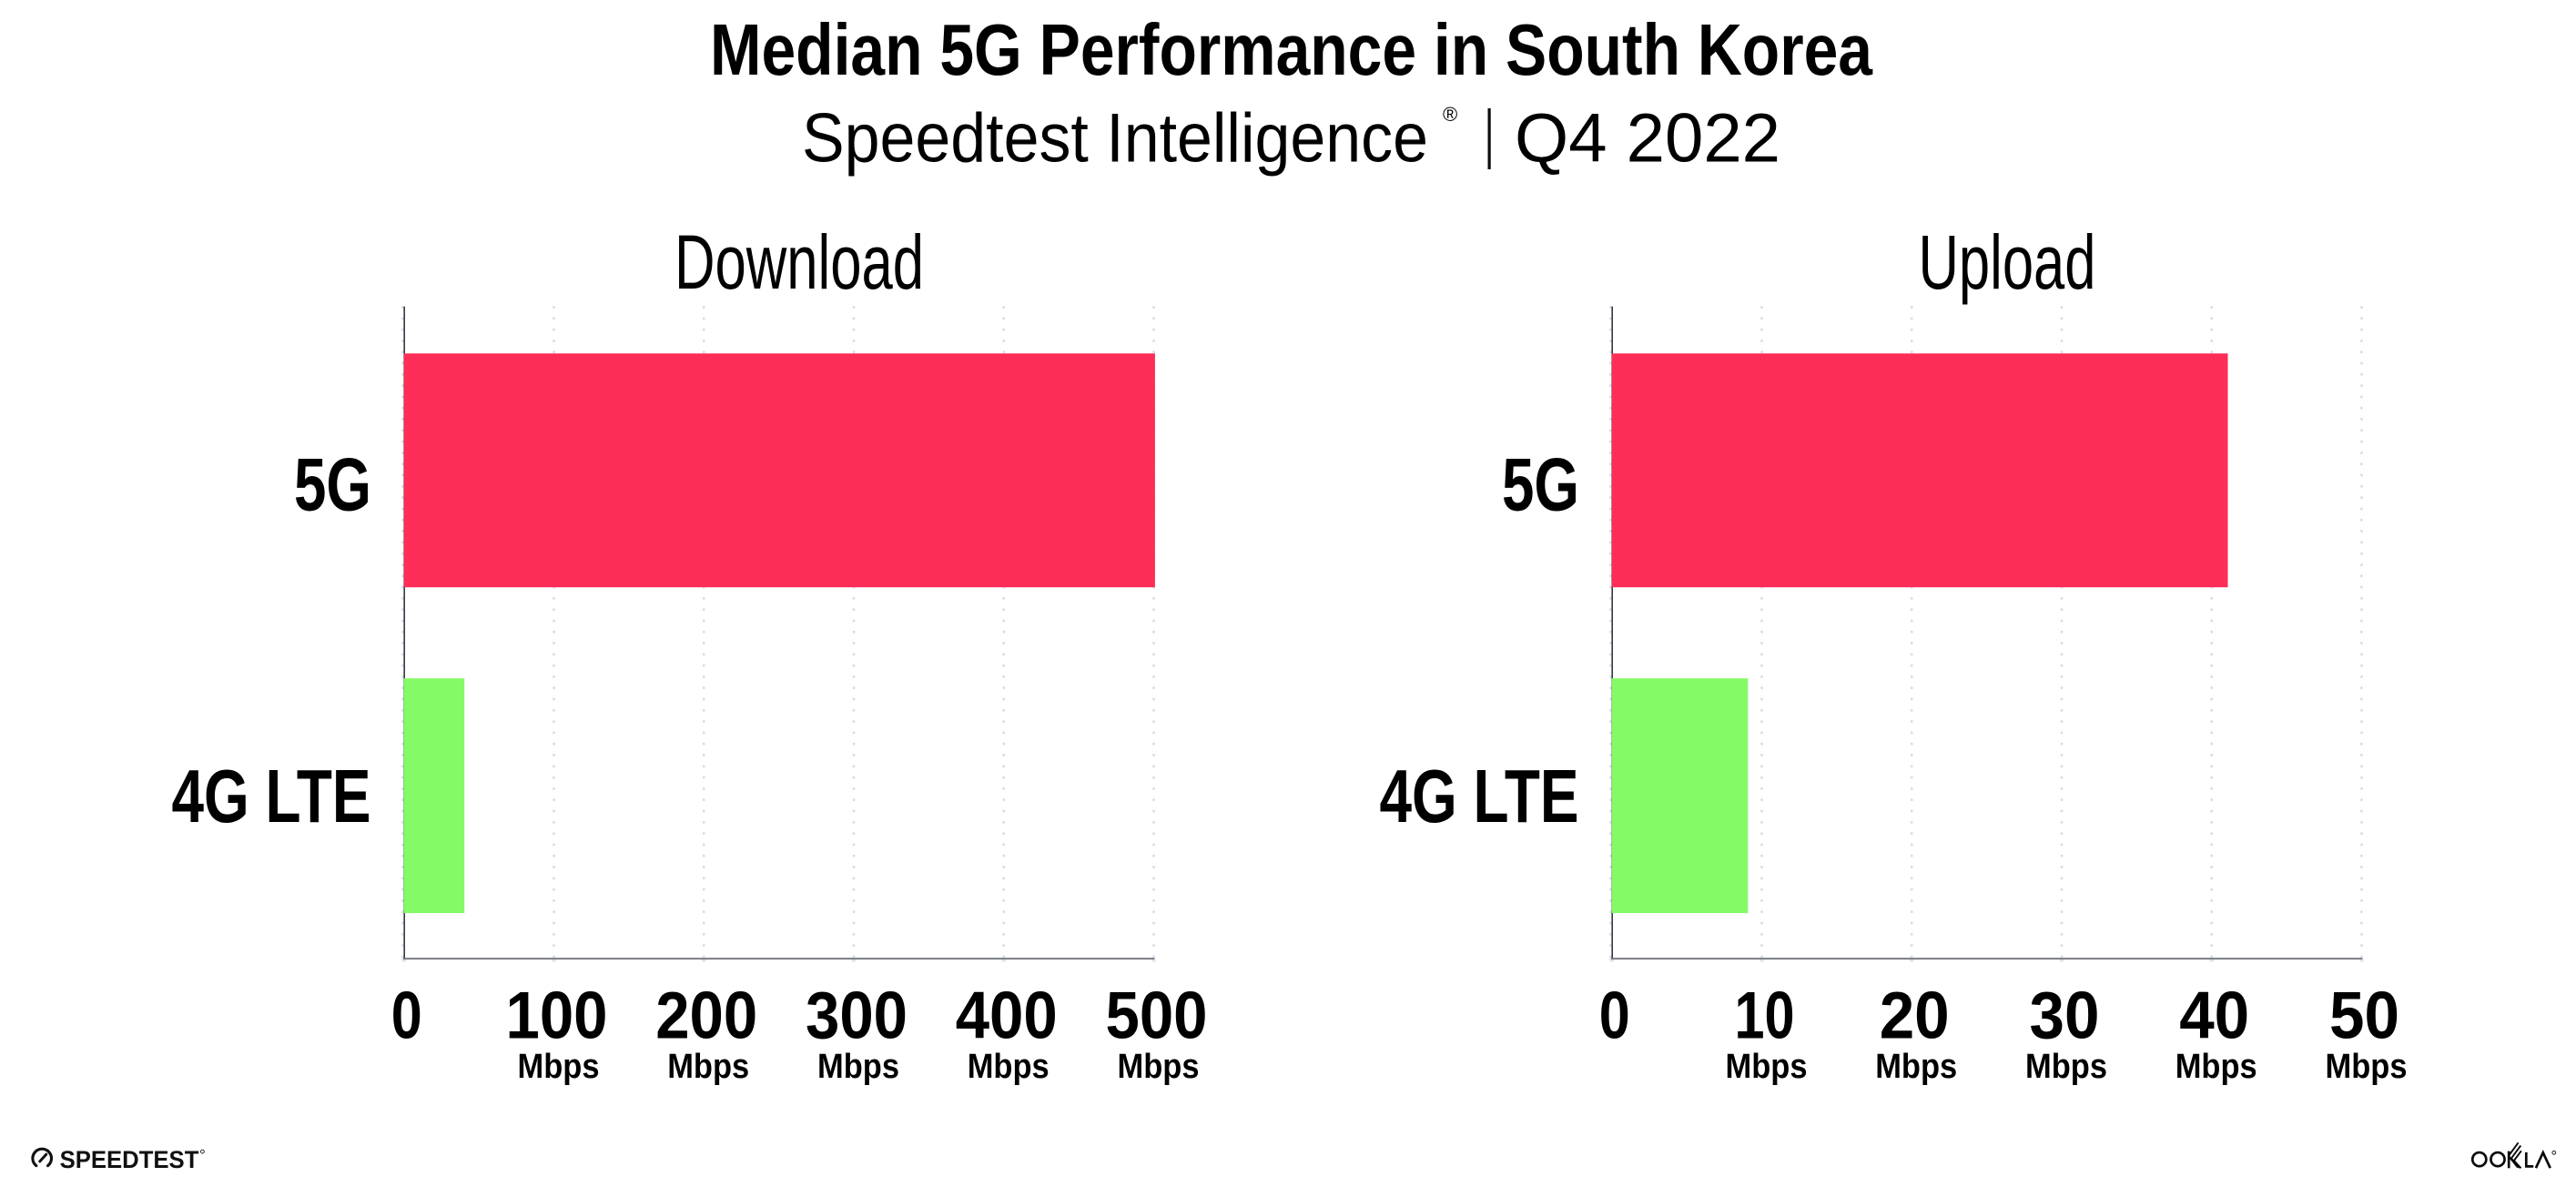  Describe the element at coordinates (1765, 1015) in the screenshot. I see `svg-text: 10` at that location.